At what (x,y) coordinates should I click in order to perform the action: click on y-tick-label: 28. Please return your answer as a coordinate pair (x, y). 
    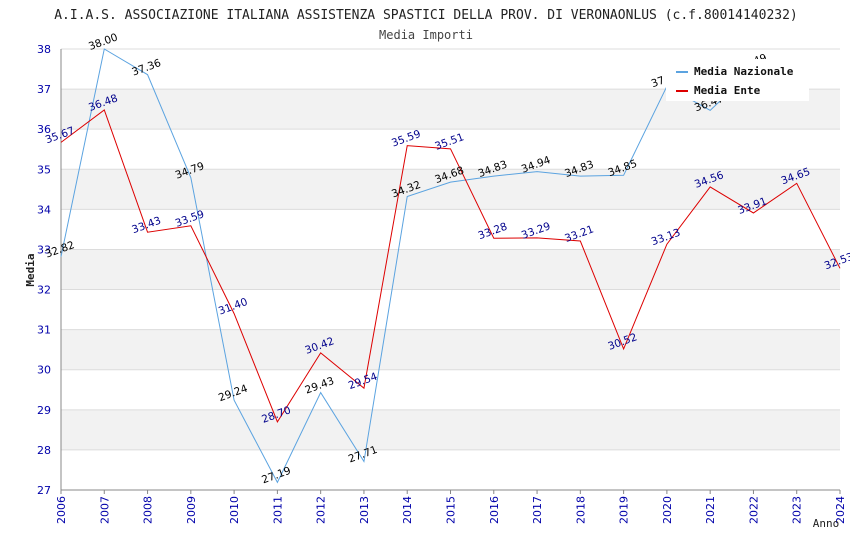
    Looking at the image, I should click on (44, 450).